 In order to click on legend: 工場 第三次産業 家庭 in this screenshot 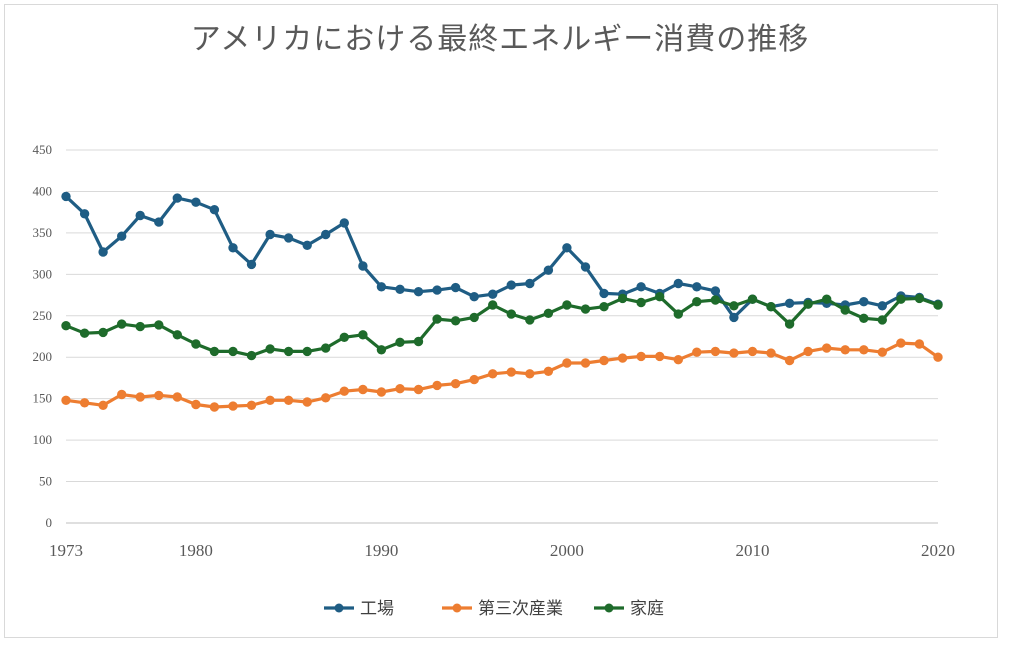, I will do `click(494, 609)`.